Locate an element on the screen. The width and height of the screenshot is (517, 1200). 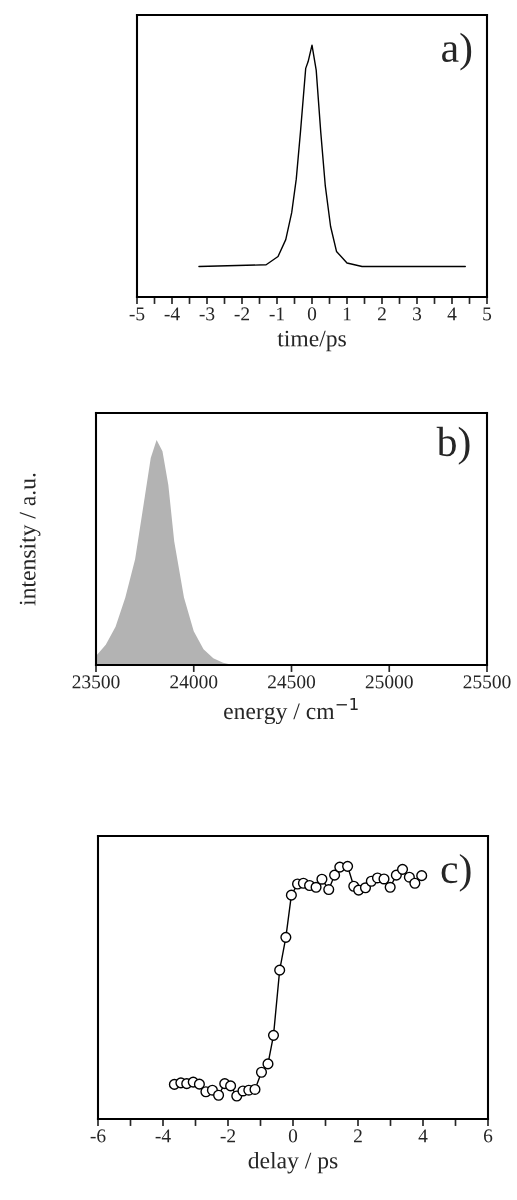
x-tick-label: 24500 is located at coordinates (292, 682).